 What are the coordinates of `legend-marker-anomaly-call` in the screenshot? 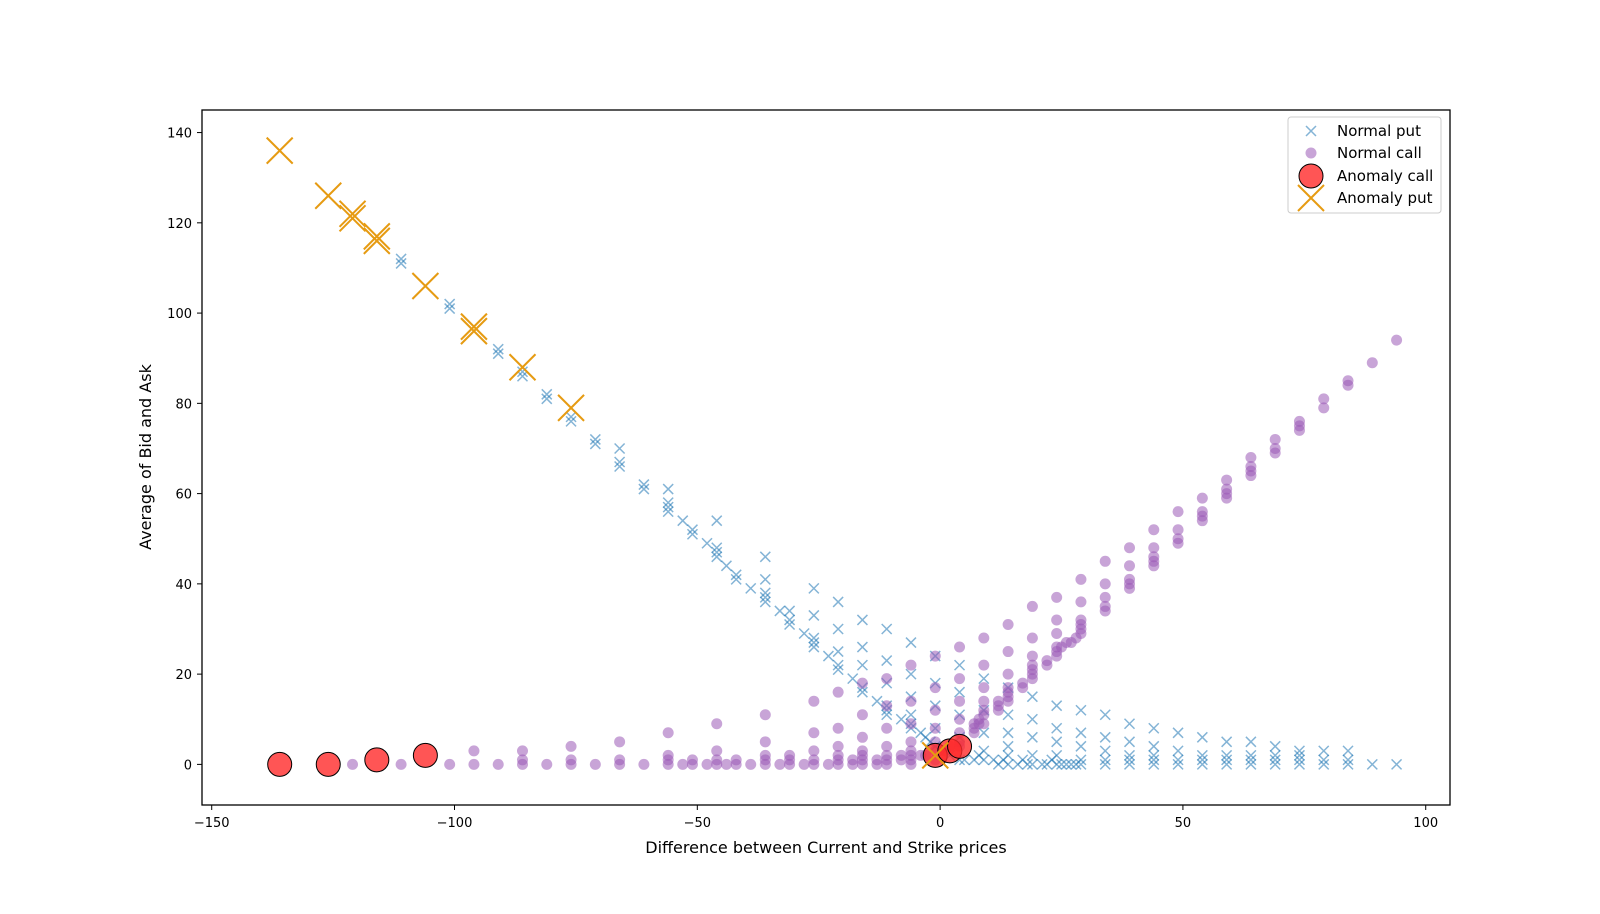 It's located at (1311, 176).